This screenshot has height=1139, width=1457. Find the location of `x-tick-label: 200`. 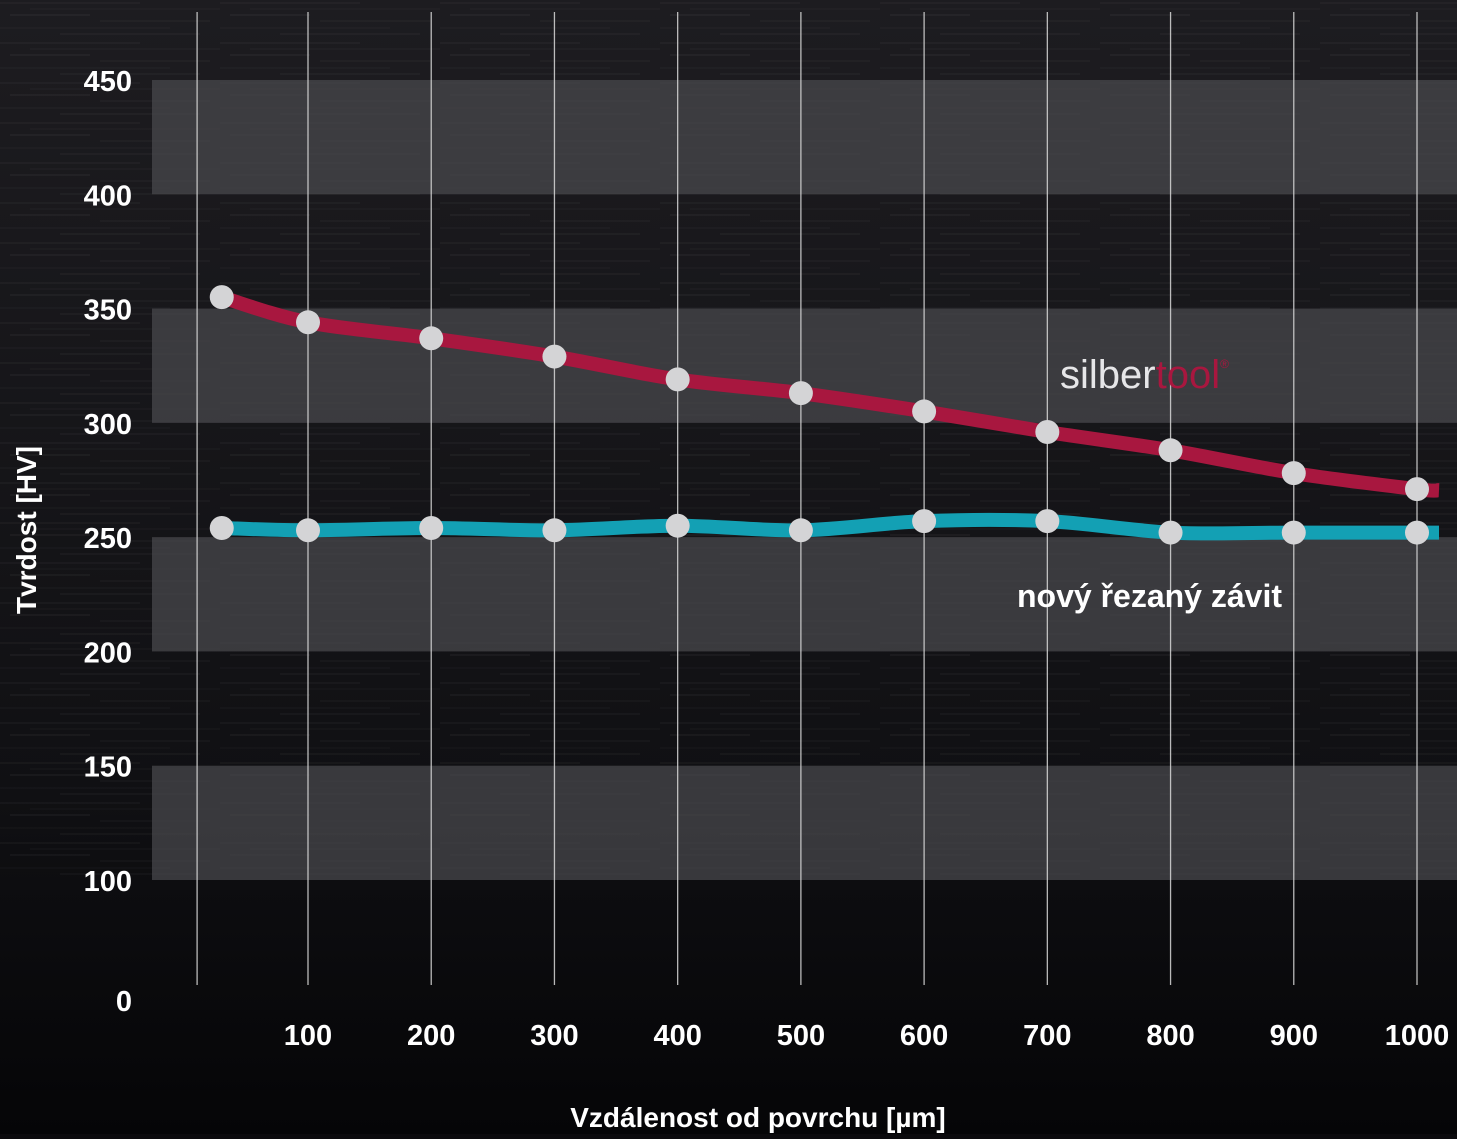

x-tick-label: 200 is located at coordinates (431, 1036).